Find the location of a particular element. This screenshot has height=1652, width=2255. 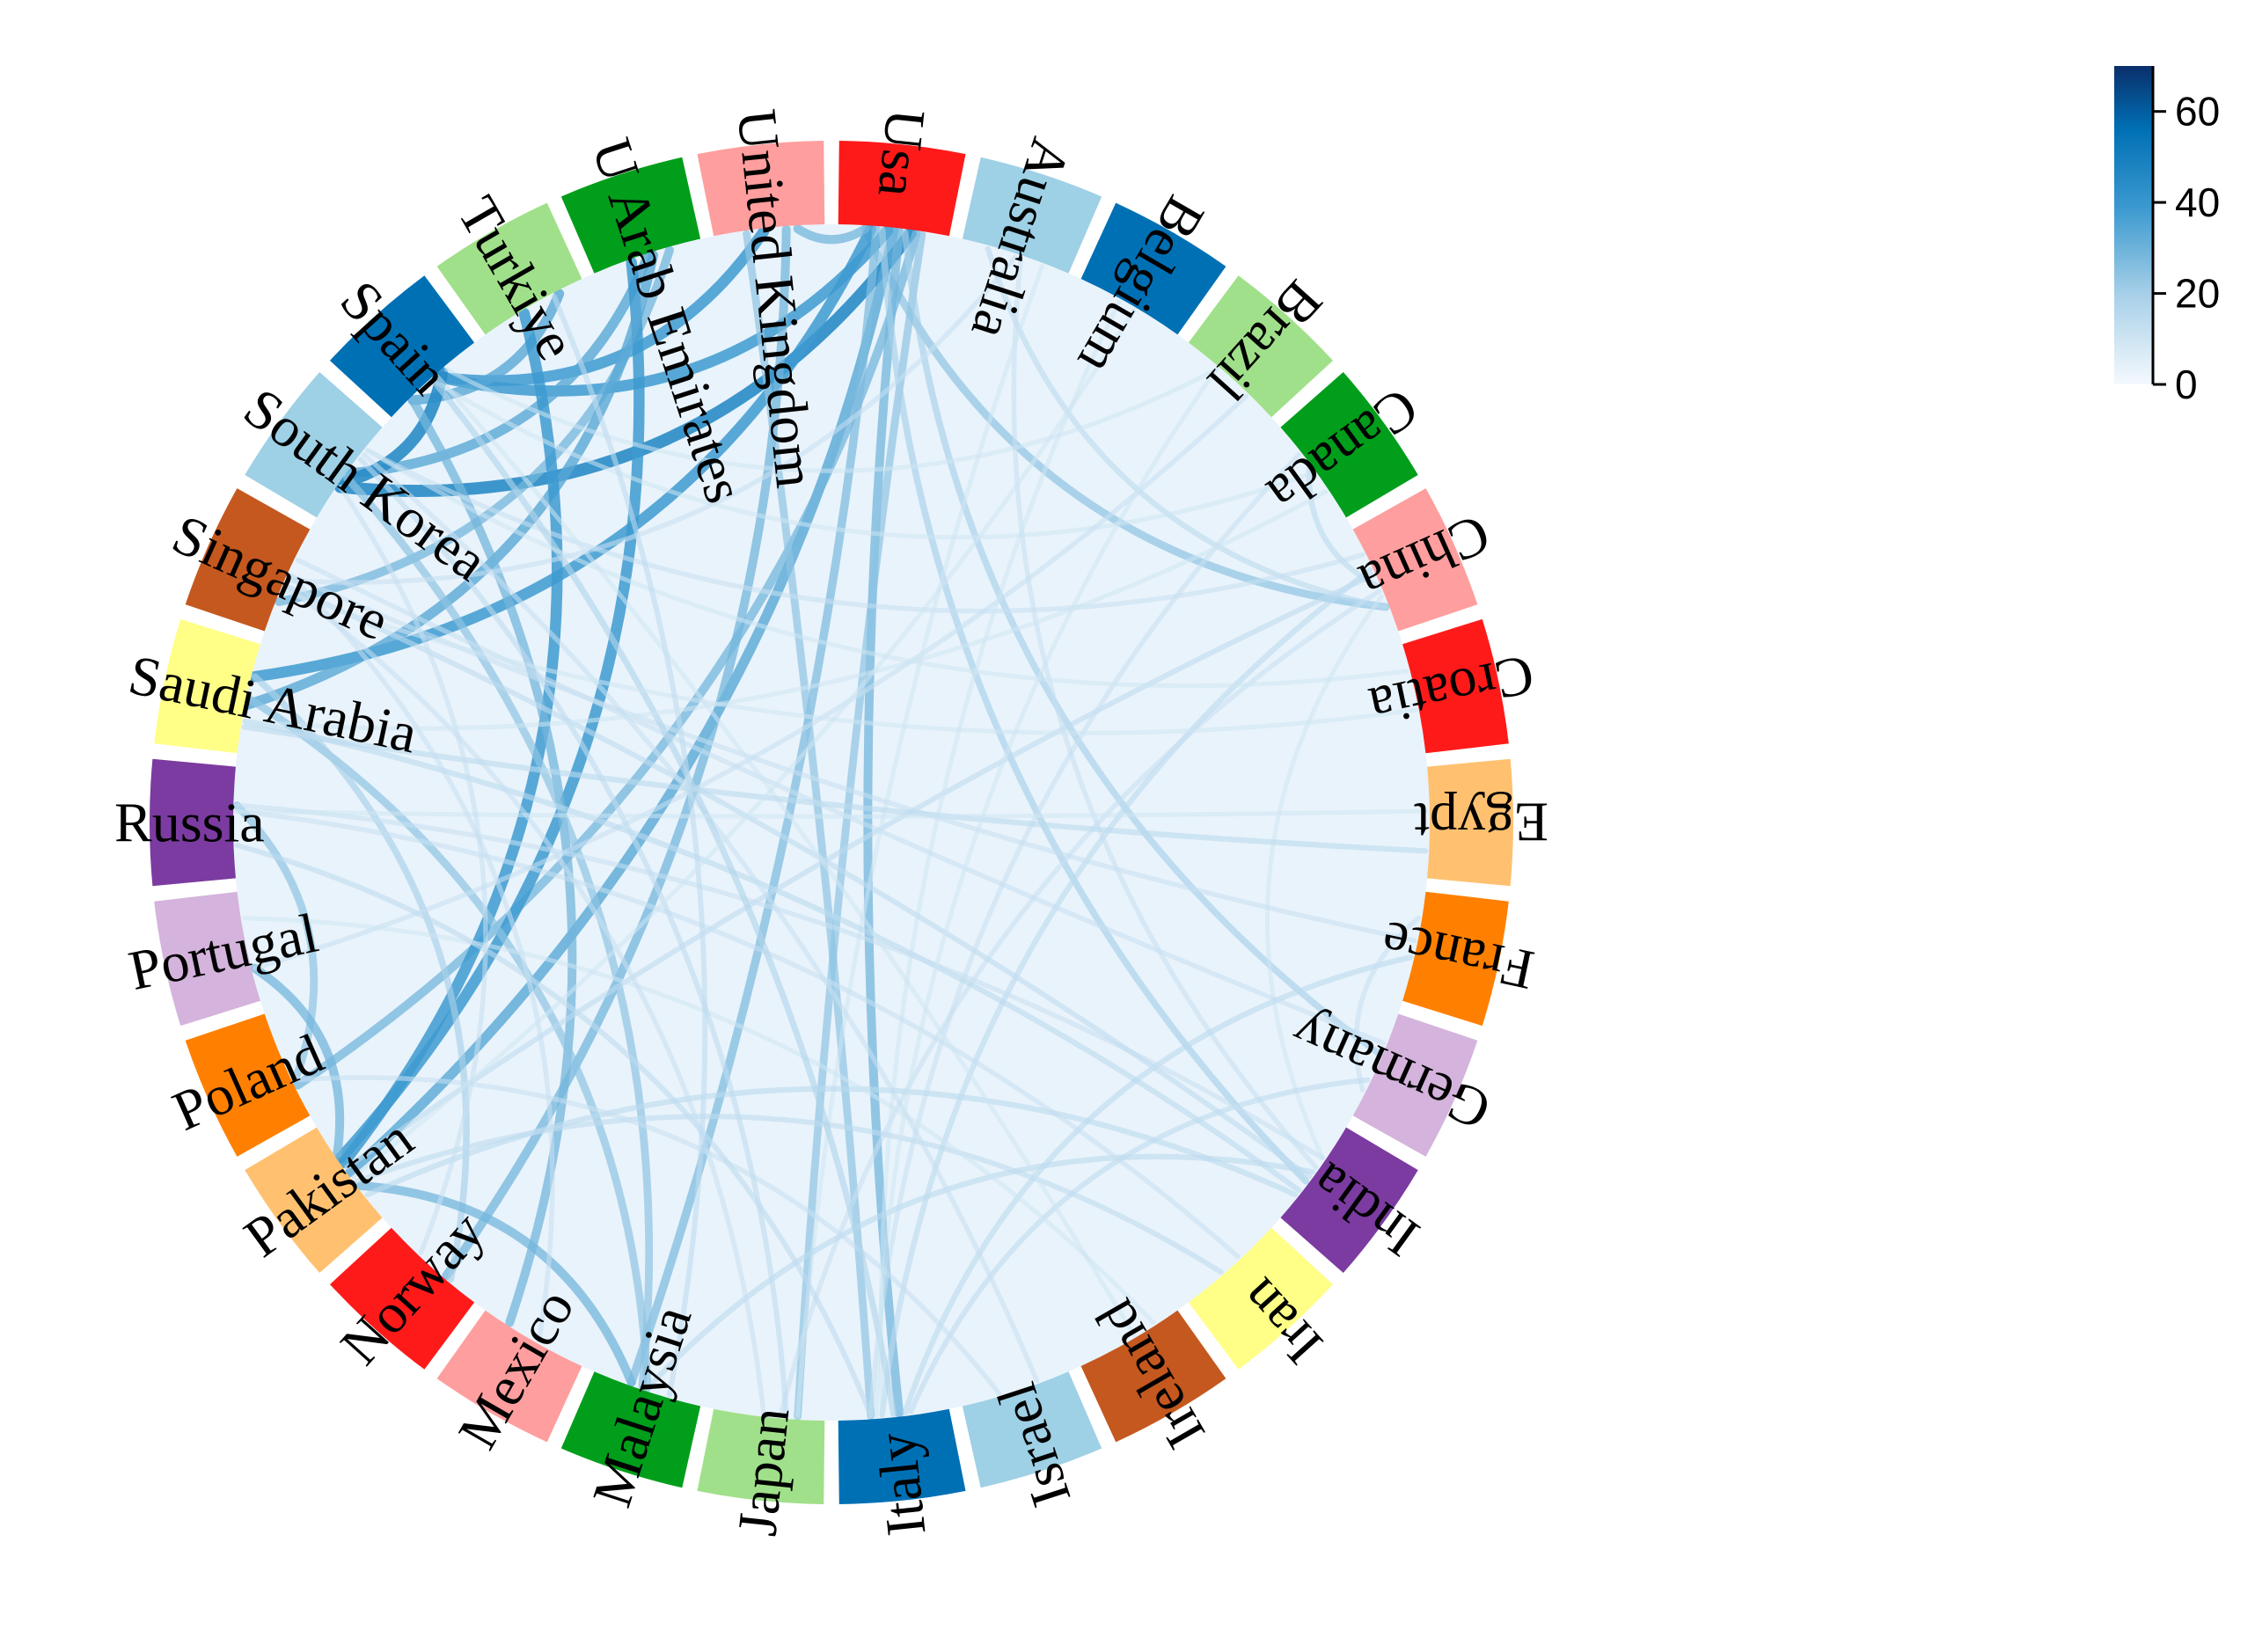

chord-link-australia-india is located at coordinates (1165, 713).